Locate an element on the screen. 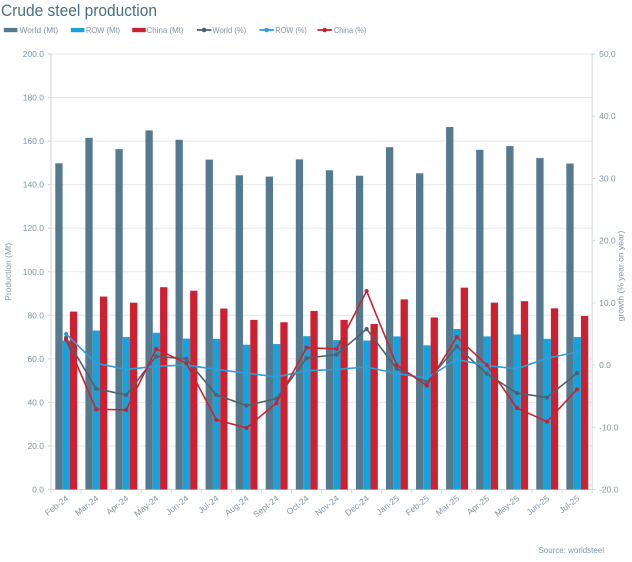 This screenshot has width=632, height=562. svg-text: growth (% year on year) is located at coordinates (621, 275).